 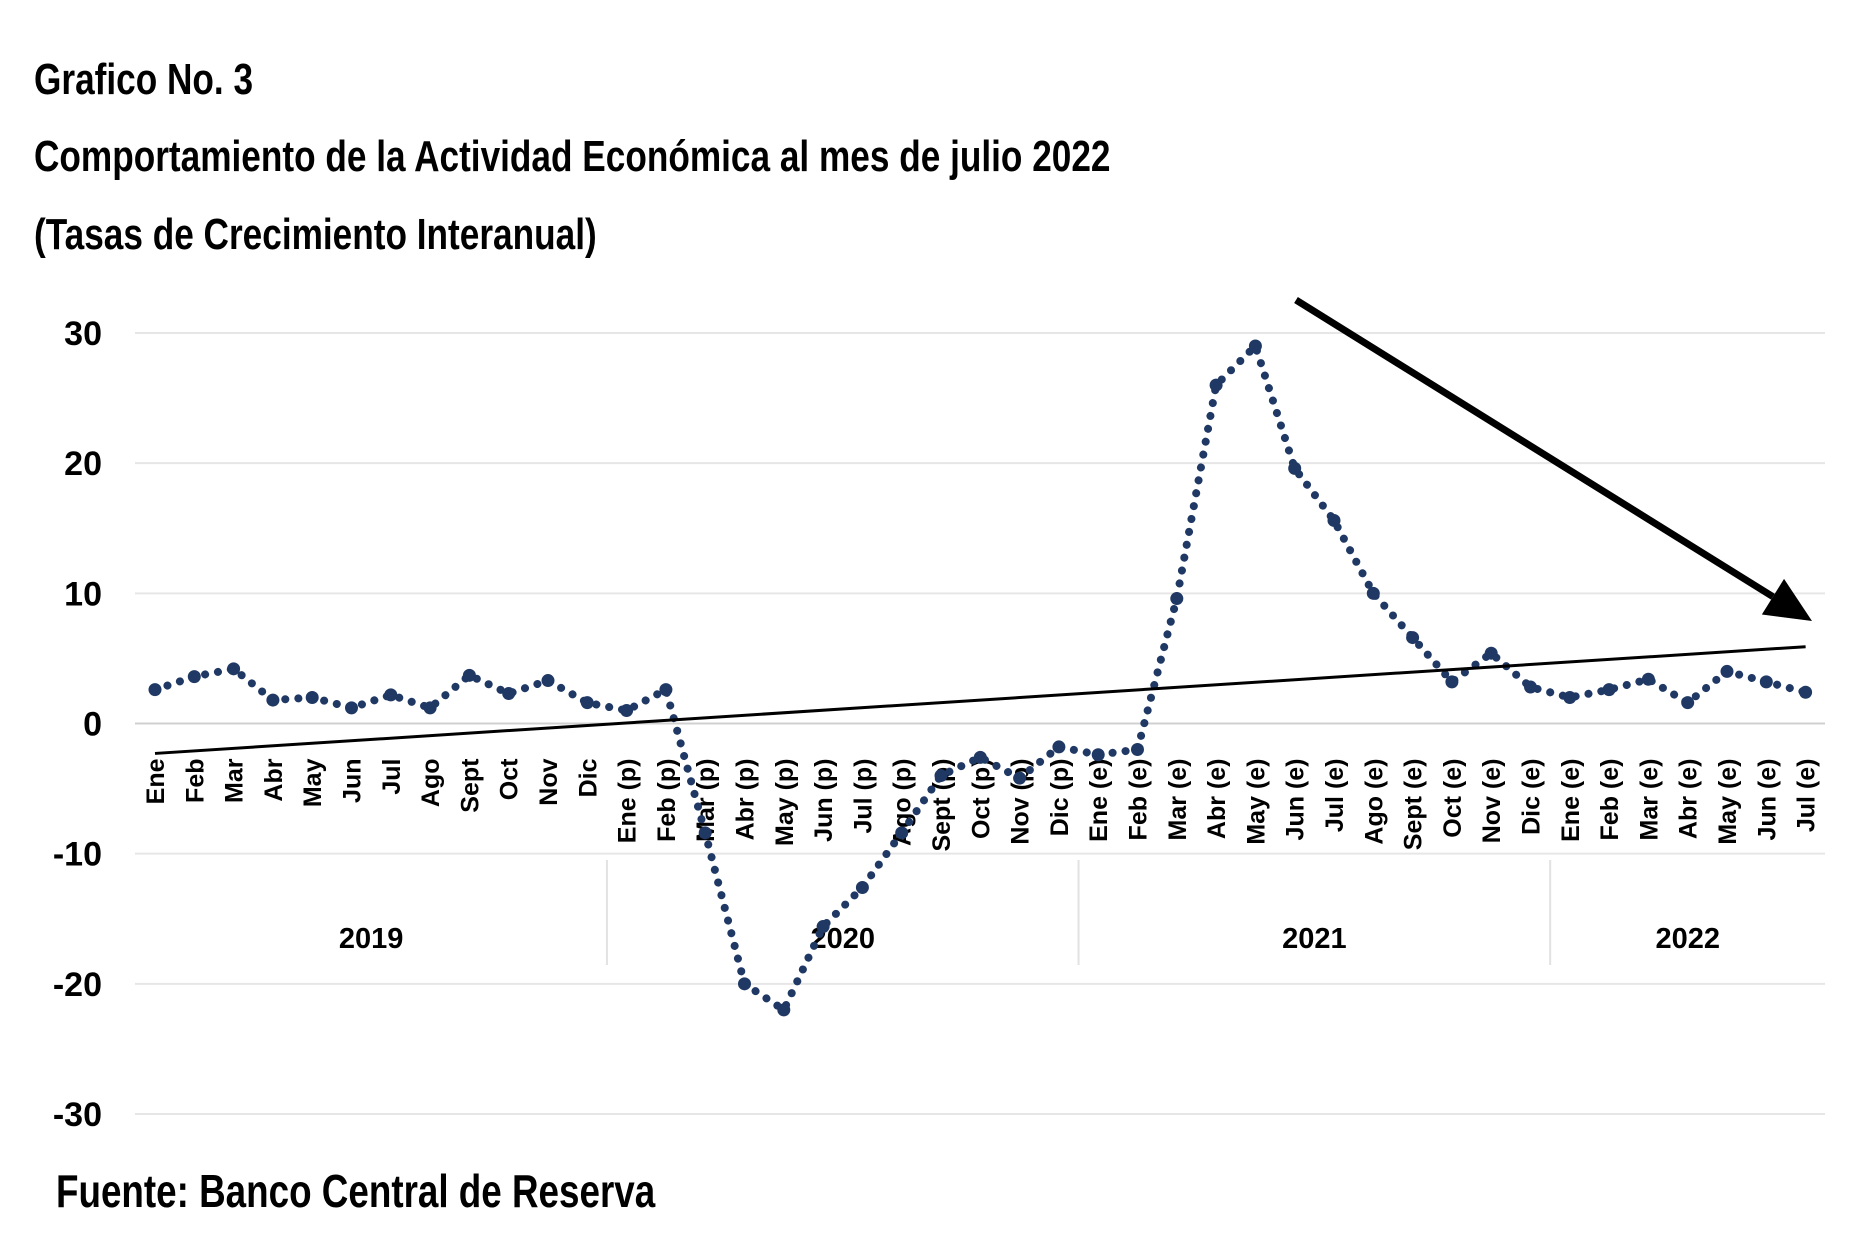 I want to click on year-groups: 2019 2020 2021 2022, so click(x=1029, y=912).